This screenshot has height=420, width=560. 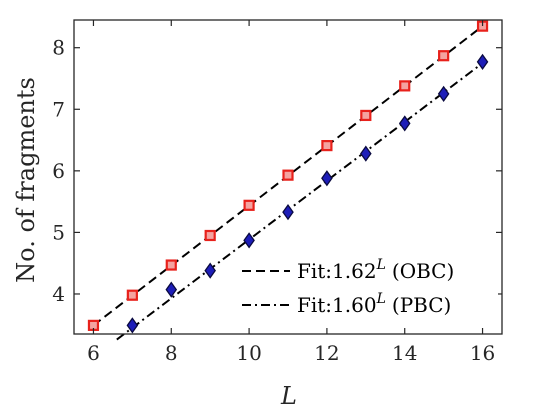 I want to click on x-axis-label: L, so click(x=288, y=396).